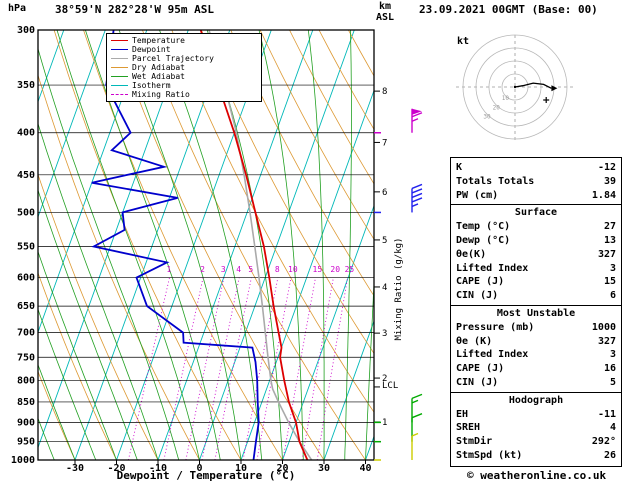 The width and height of the screenshot is (629, 486). Describe the element at coordinates (536, 442) in the screenshot. I see `table-row: StmDir 292°` at that location.